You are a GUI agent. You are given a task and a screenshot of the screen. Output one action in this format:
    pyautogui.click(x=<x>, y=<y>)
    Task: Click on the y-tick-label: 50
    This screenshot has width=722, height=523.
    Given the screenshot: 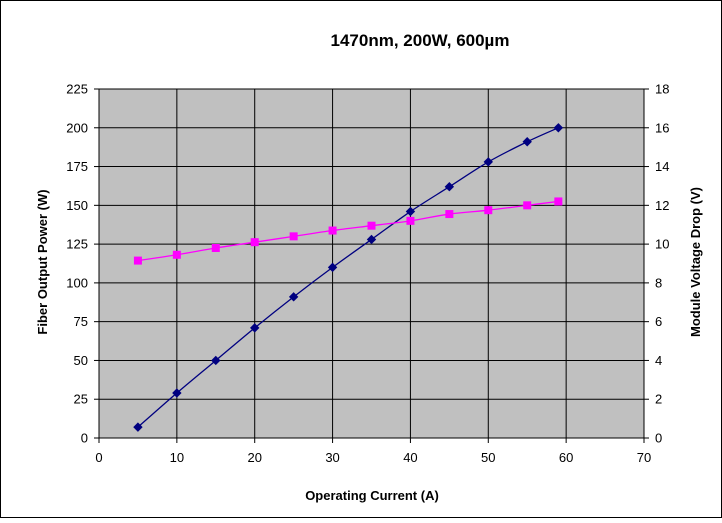 What is the action you would take?
    pyautogui.click(x=81, y=360)
    